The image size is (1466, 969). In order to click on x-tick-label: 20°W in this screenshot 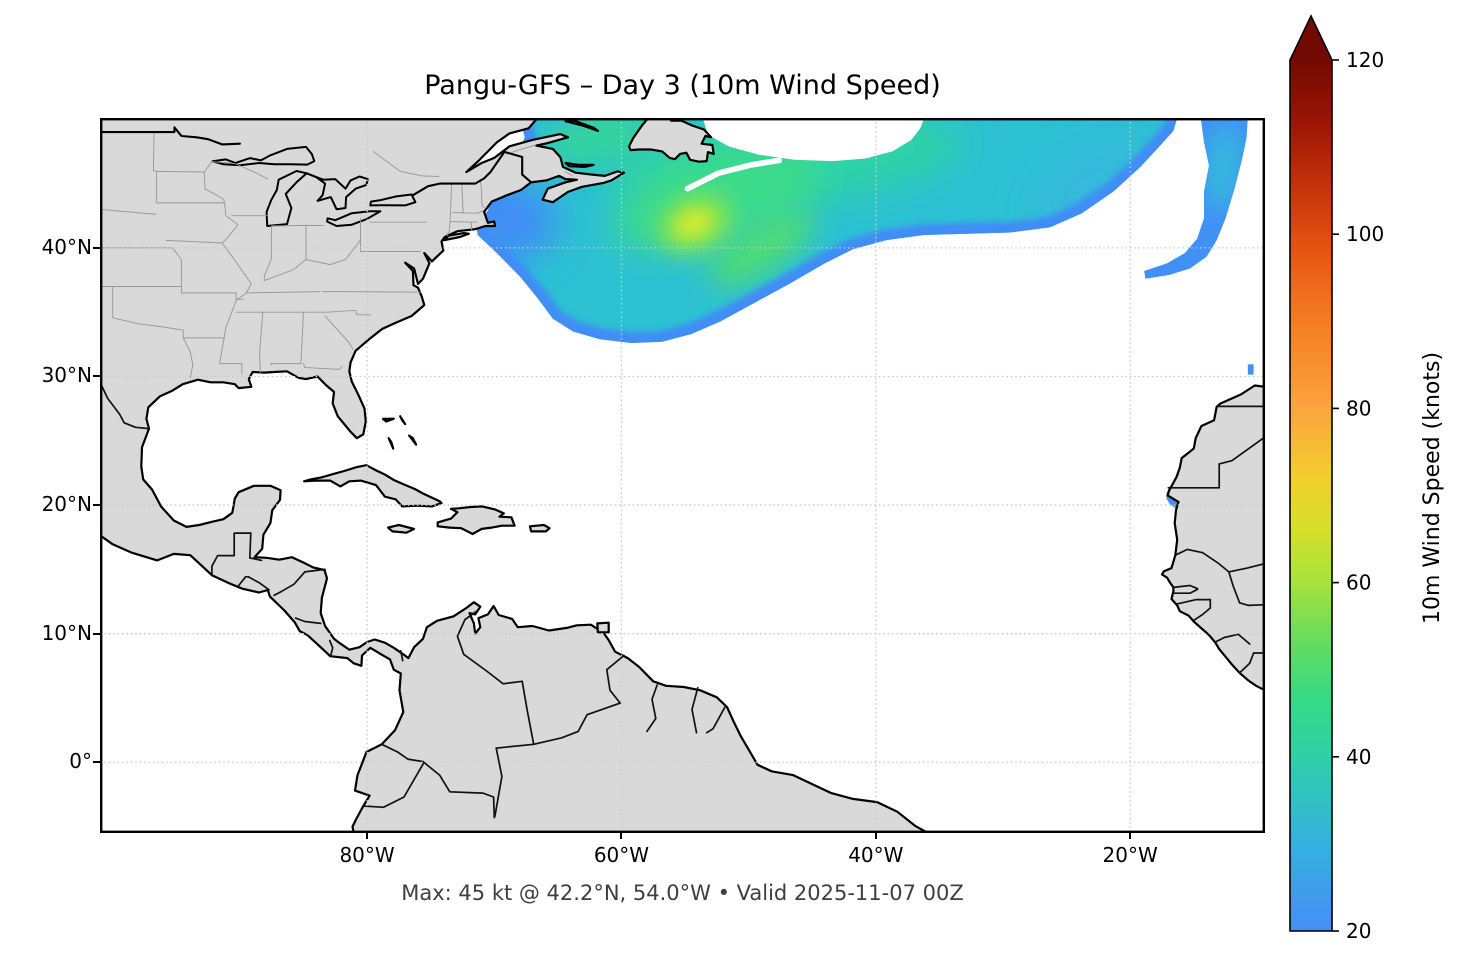, I will do `click(1130, 855)`.